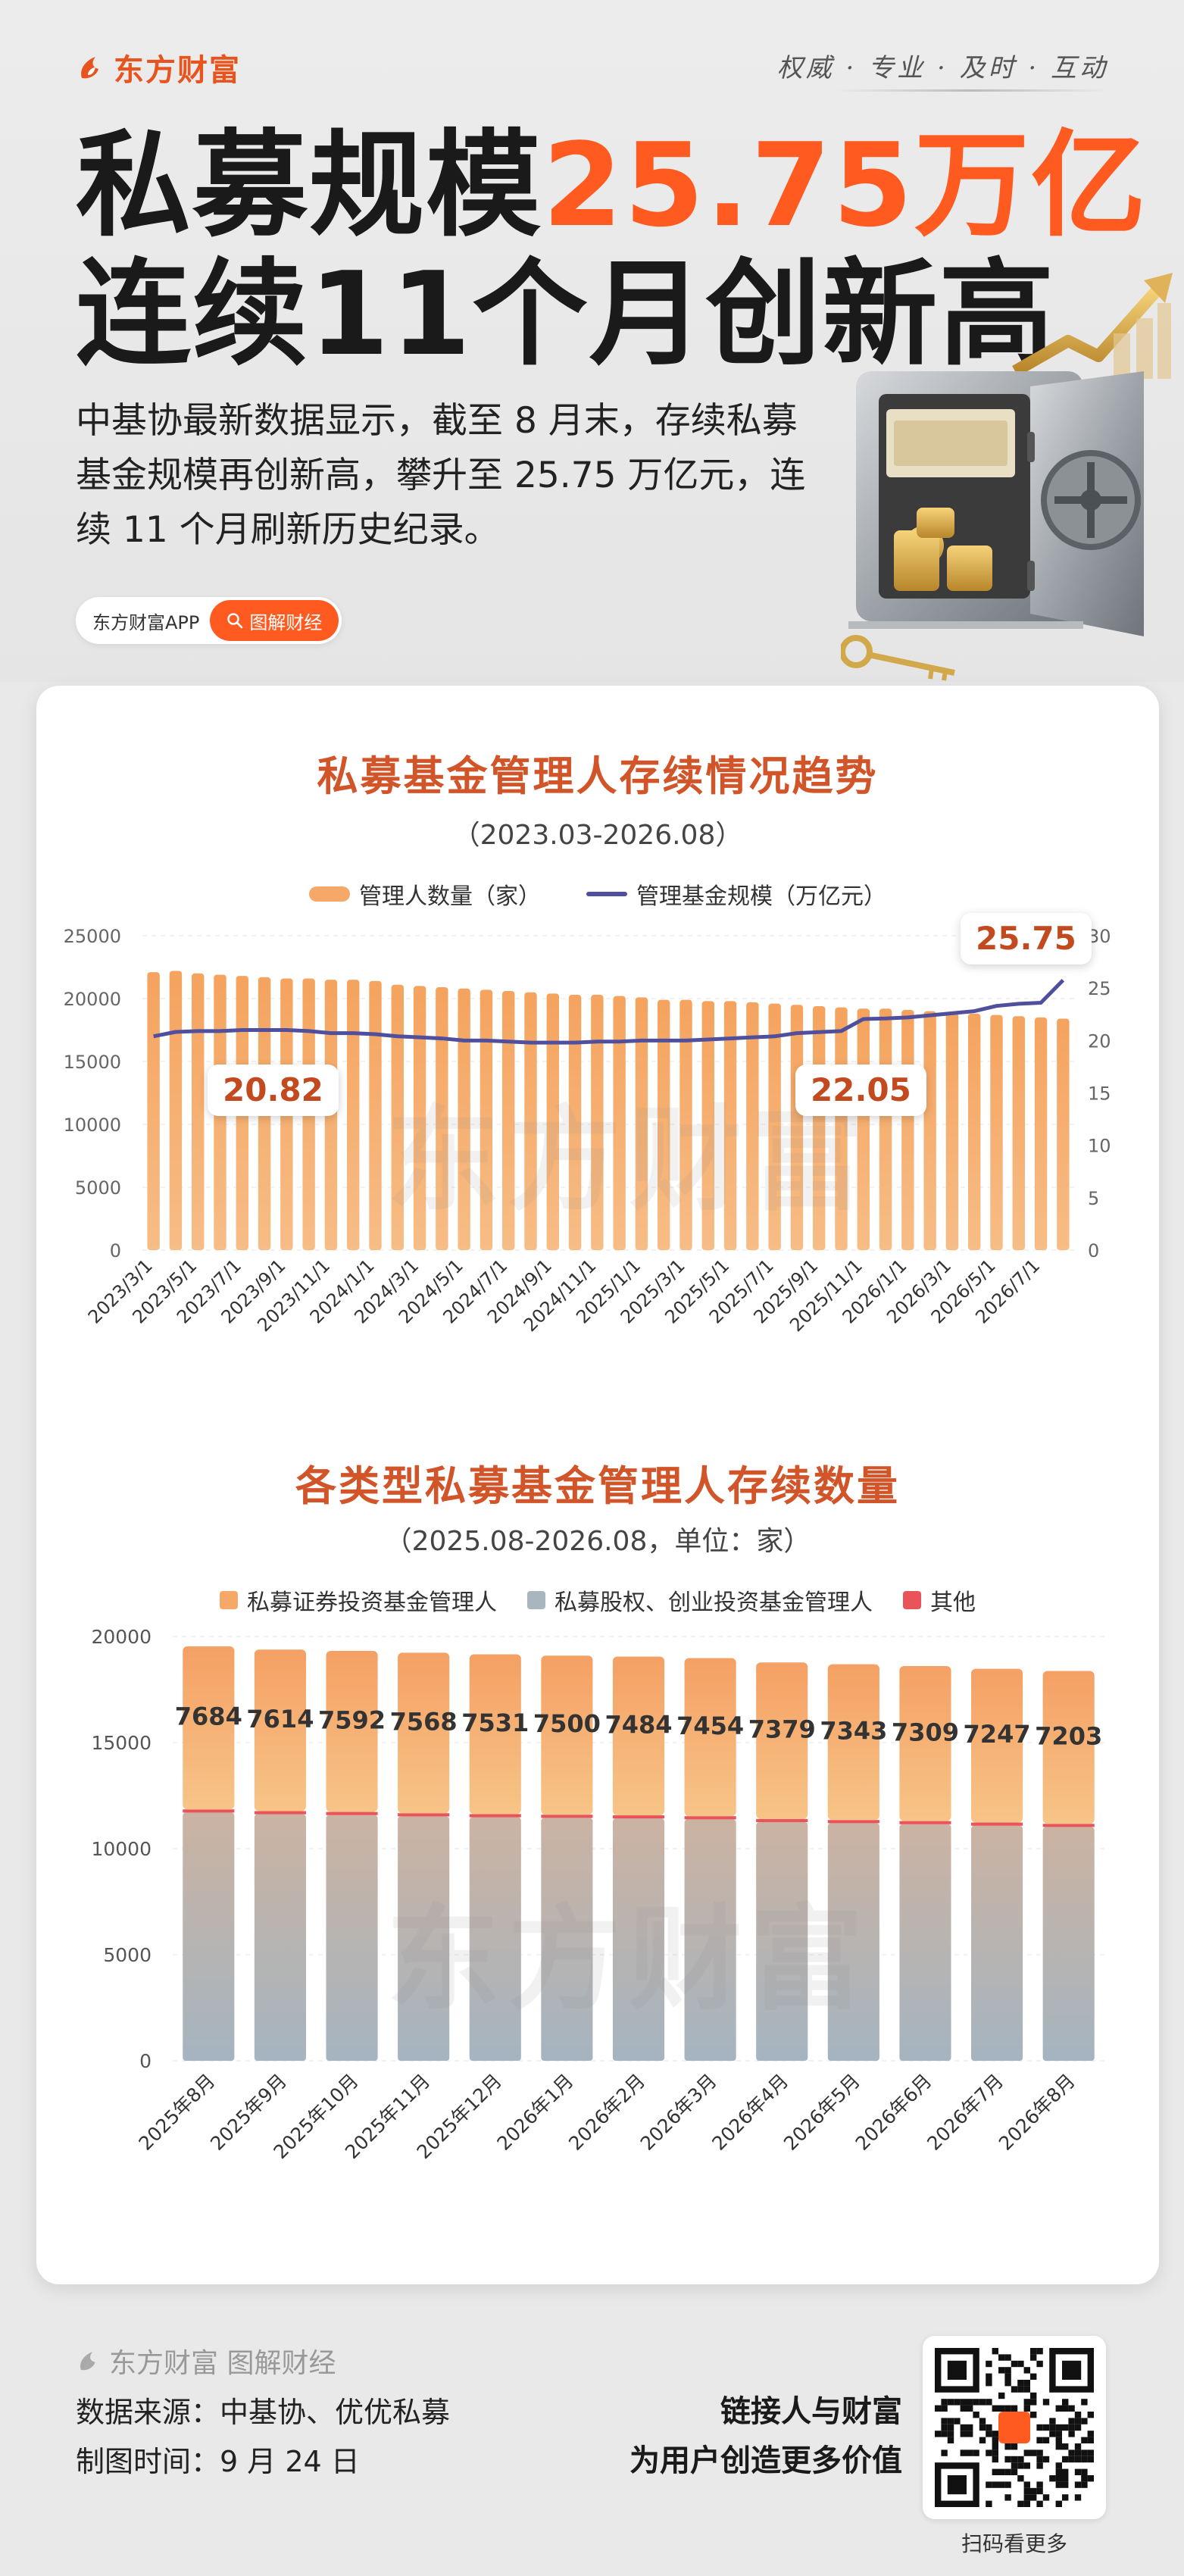  I want to click on chart2-title: 各类型私募基金管理人存续数量, so click(597, 1486).